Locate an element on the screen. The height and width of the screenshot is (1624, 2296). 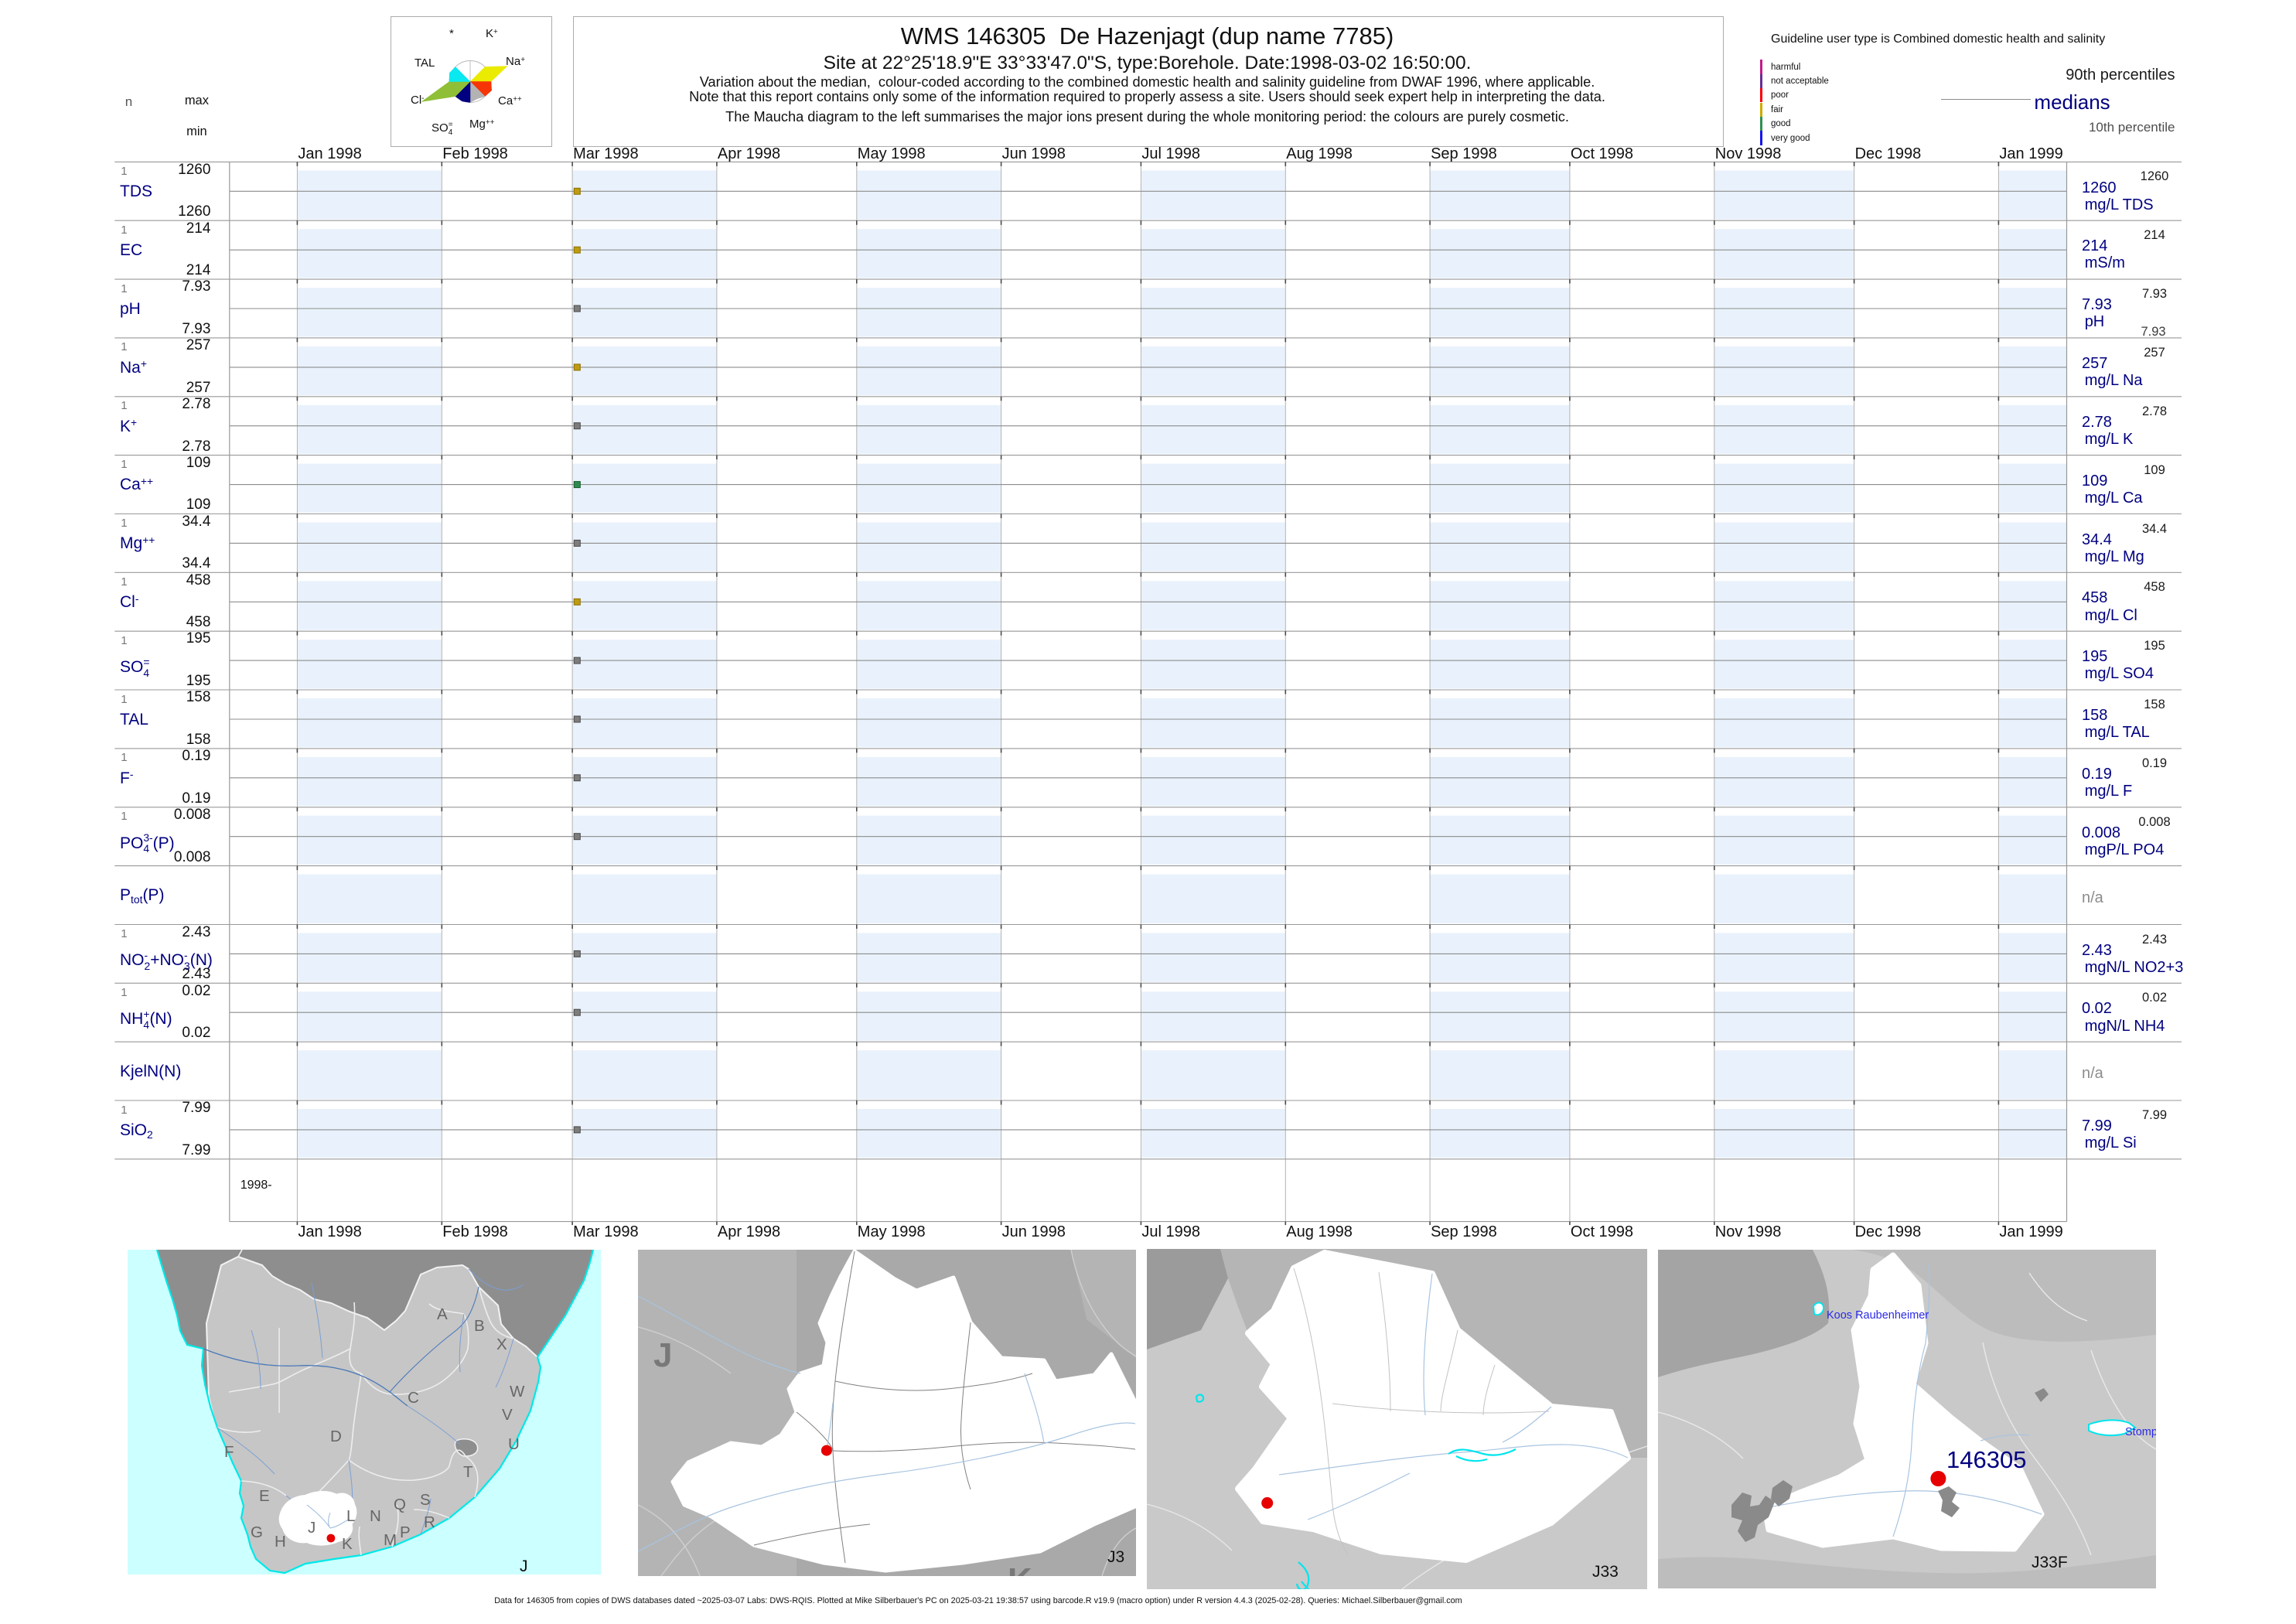
svg-text: Q is located at coordinates (400, 1504).